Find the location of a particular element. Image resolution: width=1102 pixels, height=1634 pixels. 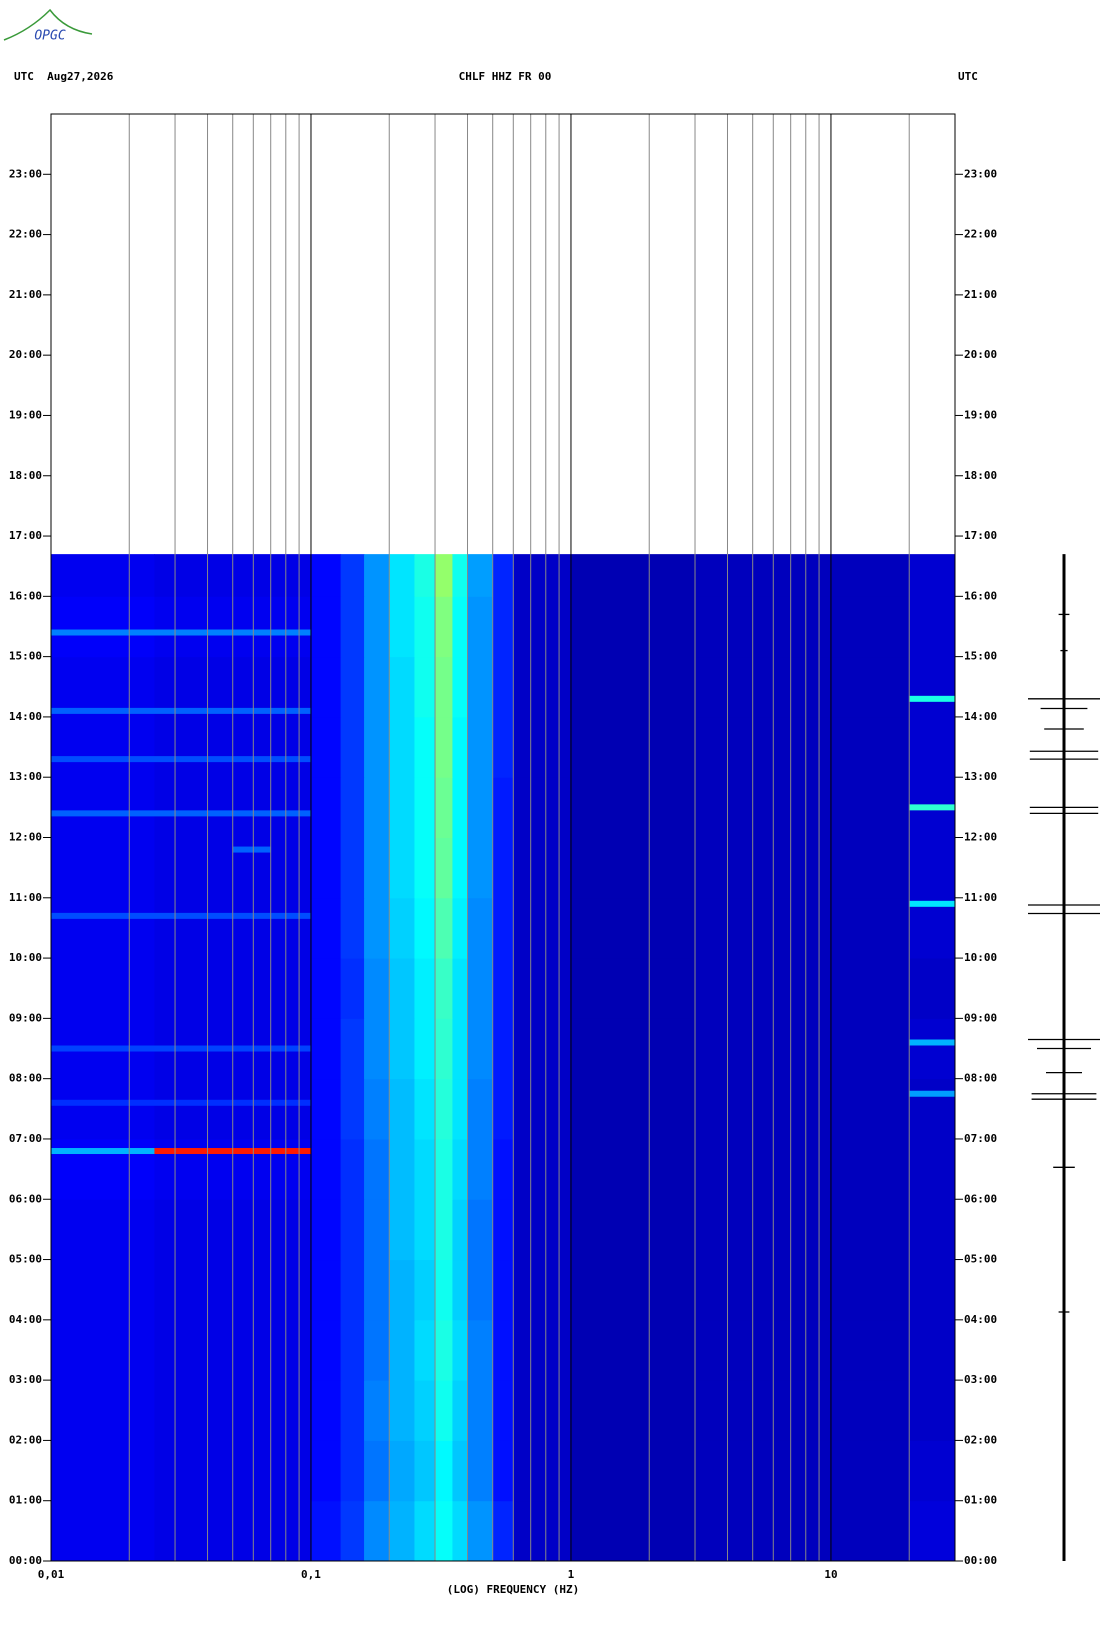

y-tick-label: 09:00 is located at coordinates (980, 1017).